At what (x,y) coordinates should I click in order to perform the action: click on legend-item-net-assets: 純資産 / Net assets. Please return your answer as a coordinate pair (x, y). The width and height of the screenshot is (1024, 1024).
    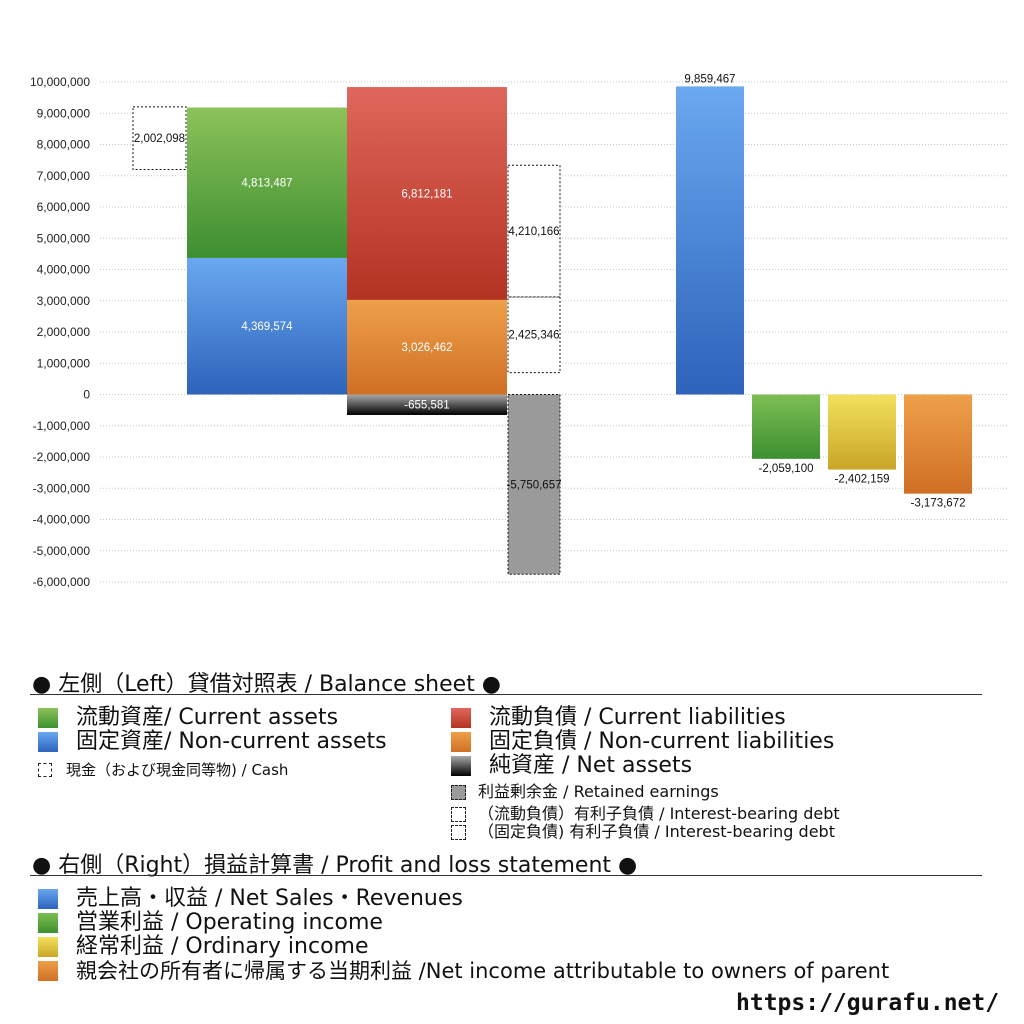
    Looking at the image, I should click on (571, 766).